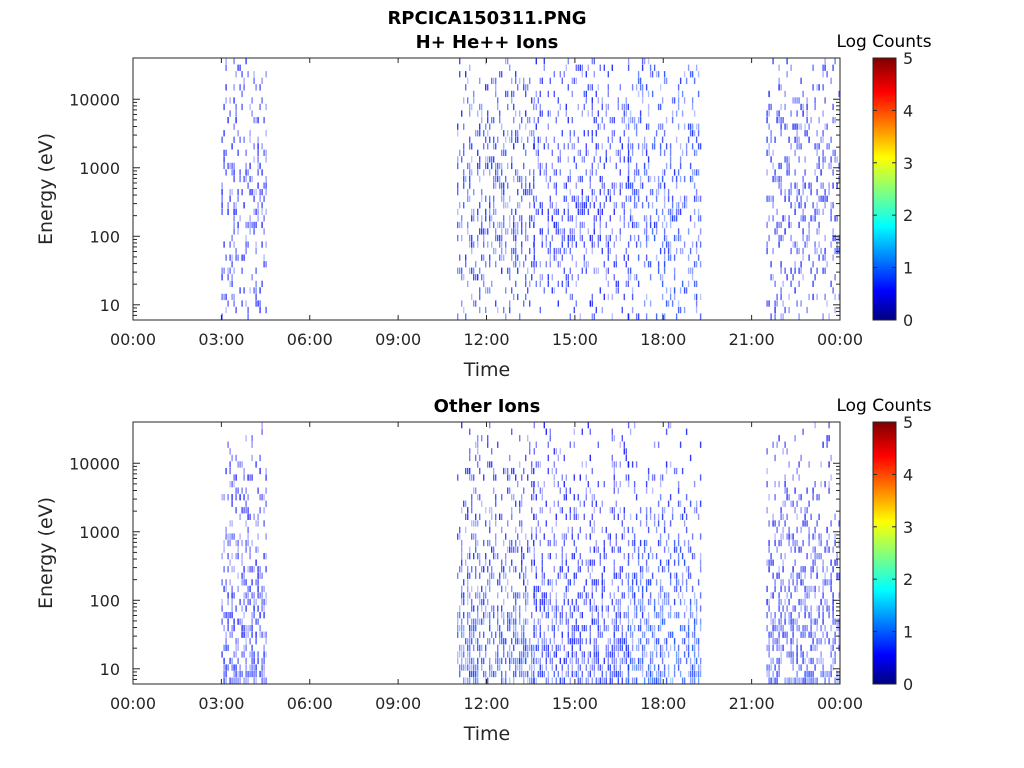  I want to click on y-tick-label: 100, so click(104, 236).